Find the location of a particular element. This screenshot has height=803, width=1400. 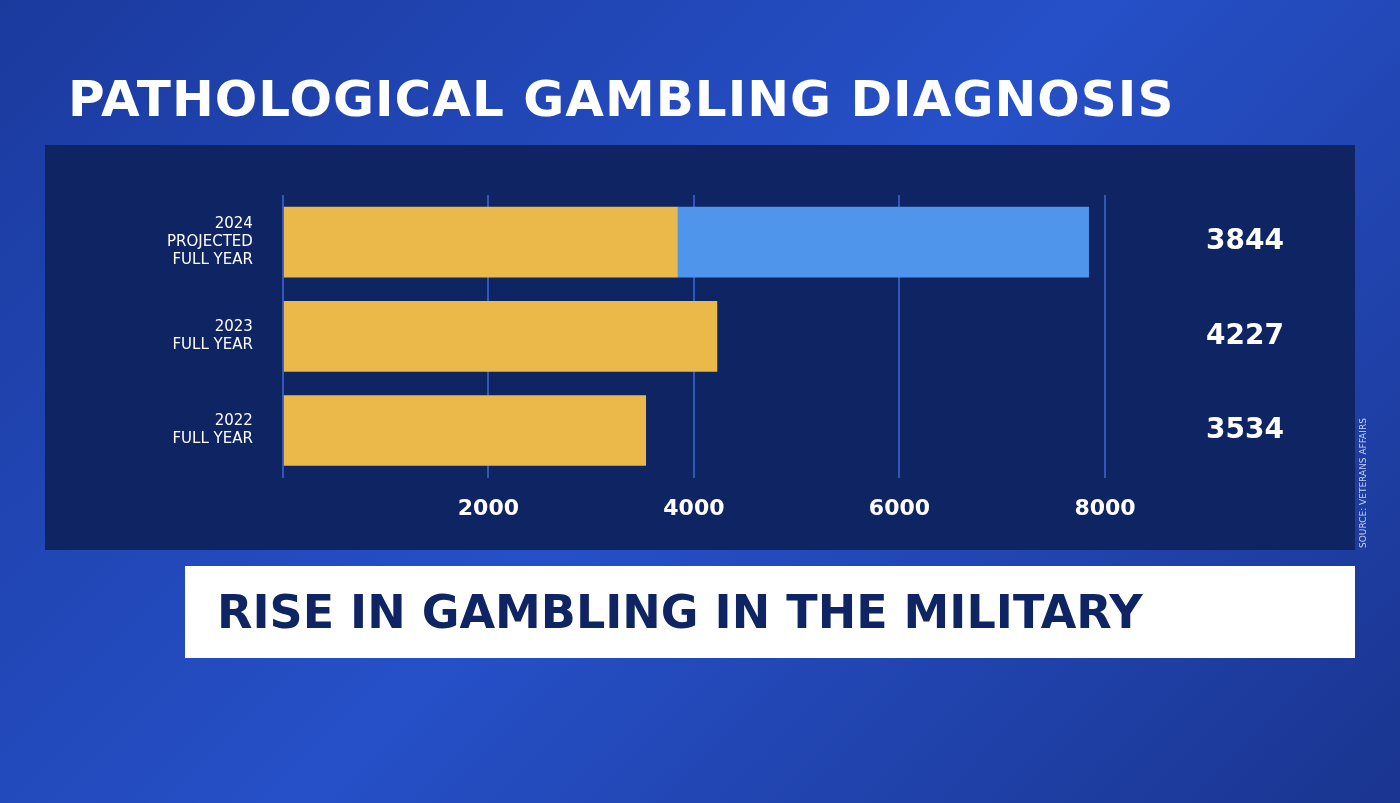

source-note: SOURCE: VETERANS AFFAIRS is located at coordinates (1363, 483).